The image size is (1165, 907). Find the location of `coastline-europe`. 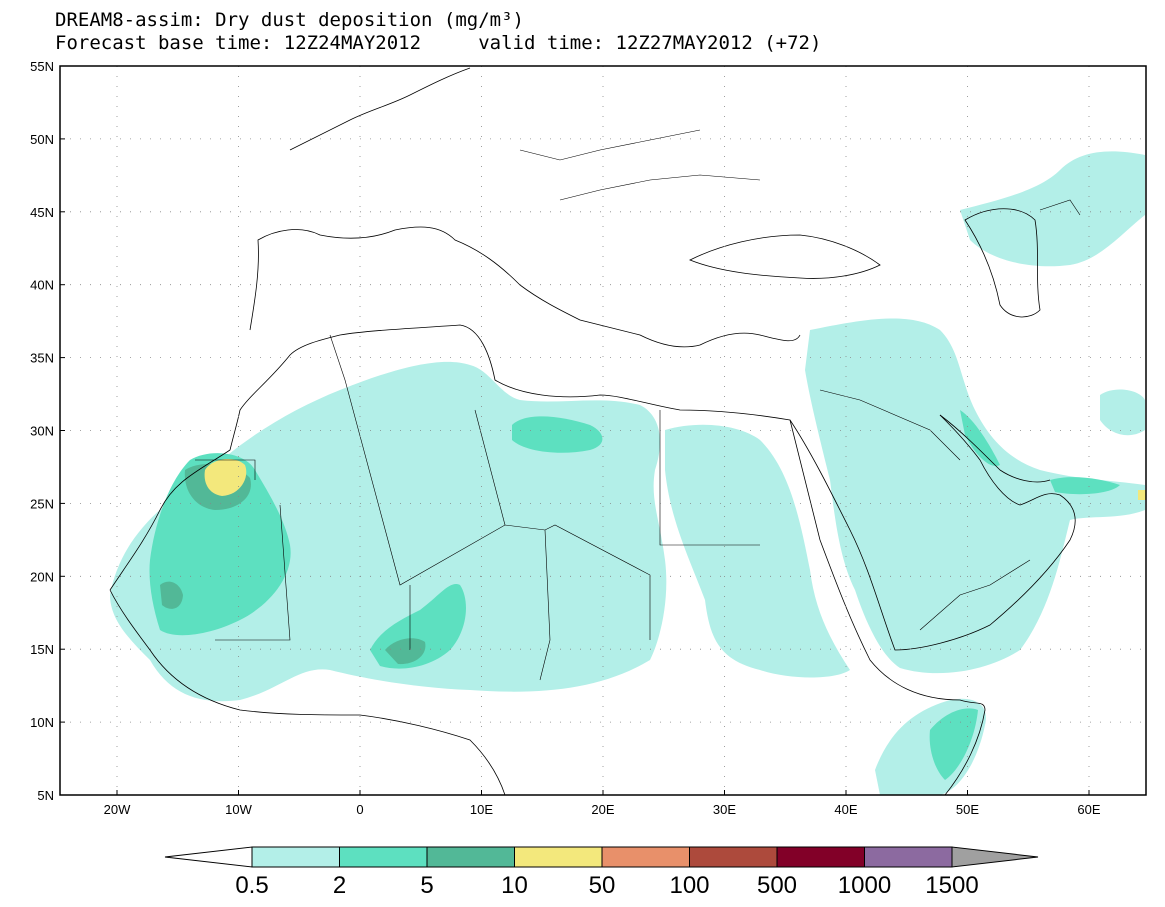

coastline-europe is located at coordinates (525, 207).